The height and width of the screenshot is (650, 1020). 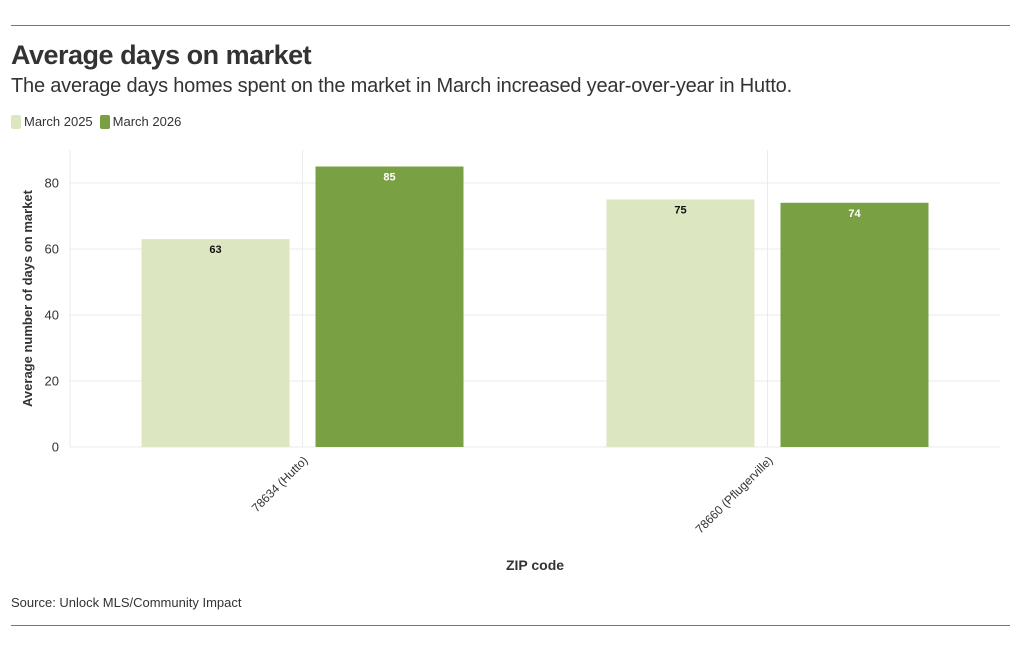 I want to click on data-label-march-2026-78660-pflugerville: 74, so click(x=854, y=214).